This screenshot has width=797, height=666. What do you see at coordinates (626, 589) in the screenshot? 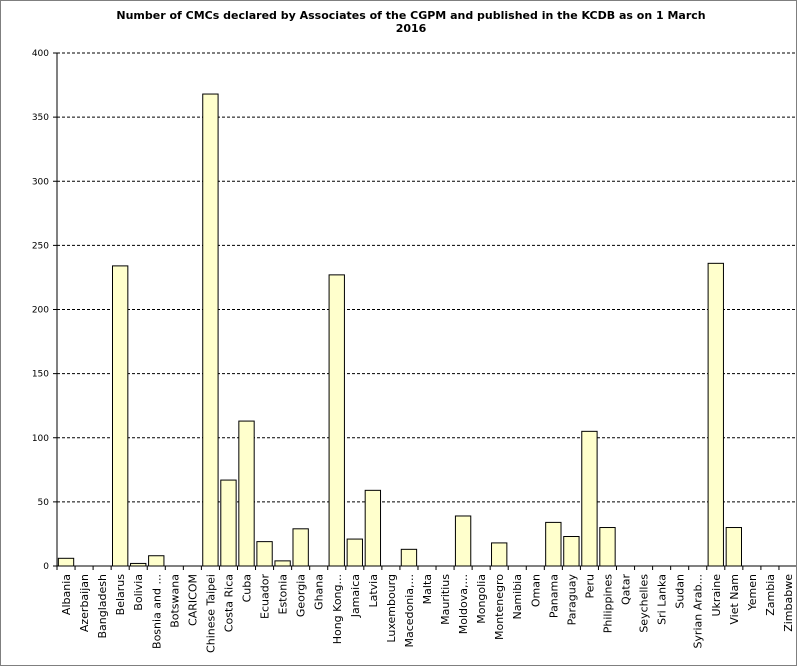
I see `x-tick-label: Qatar` at bounding box center [626, 589].